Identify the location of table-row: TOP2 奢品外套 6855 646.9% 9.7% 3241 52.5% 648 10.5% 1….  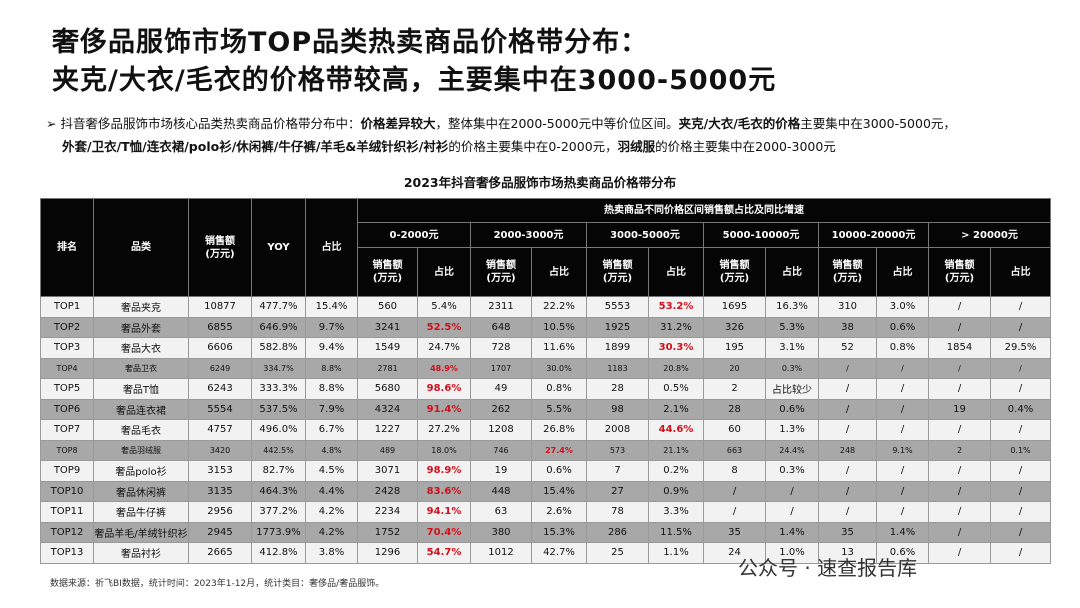
(545, 327).